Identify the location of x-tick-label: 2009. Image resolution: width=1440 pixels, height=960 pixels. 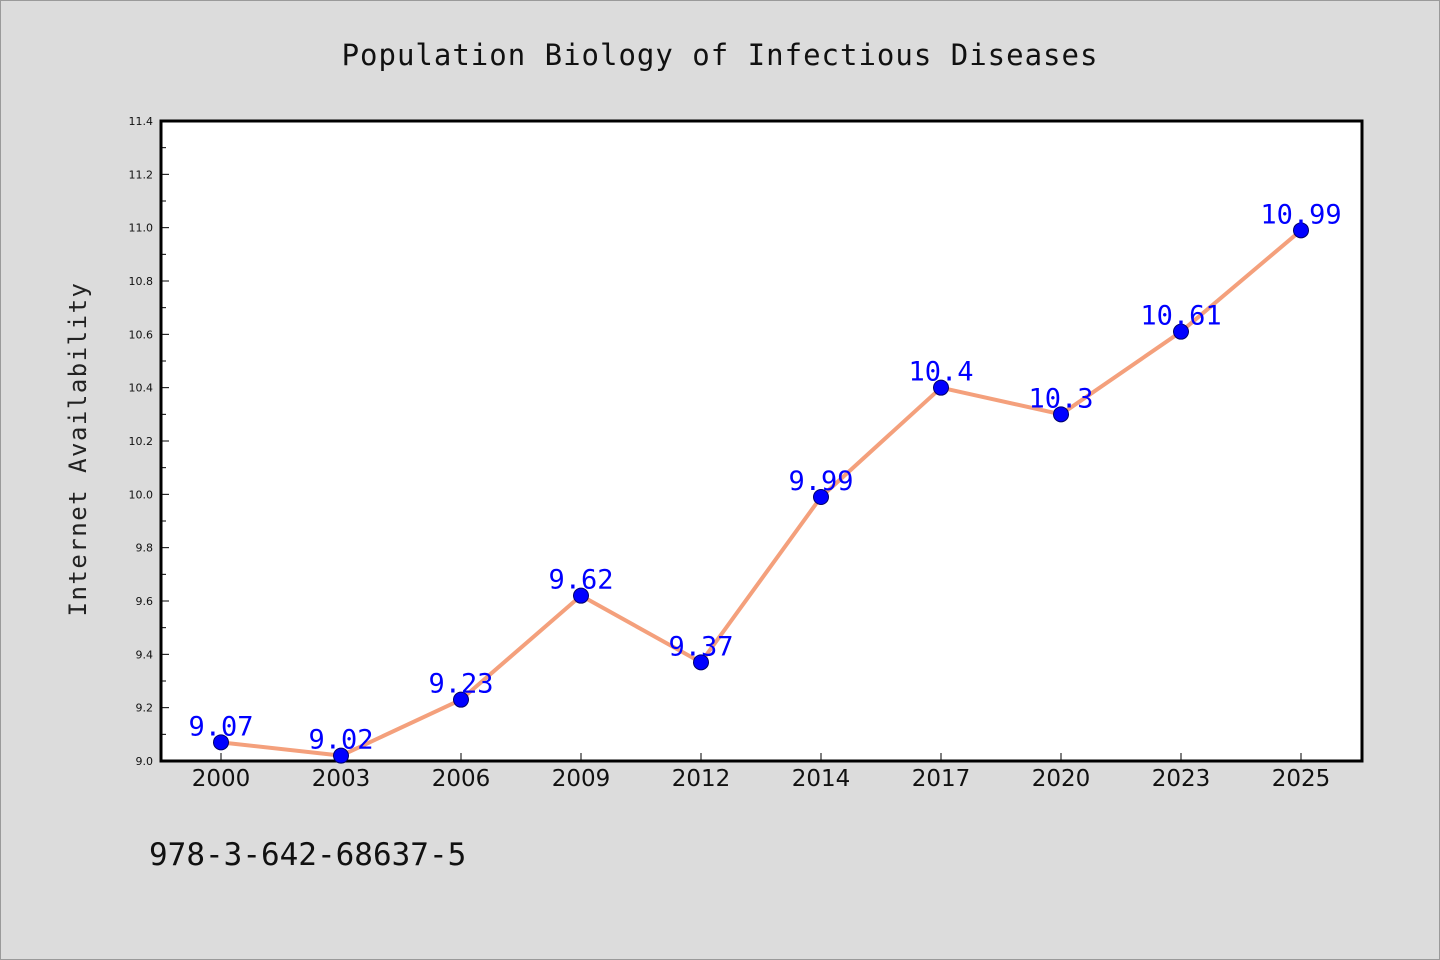
(581, 779).